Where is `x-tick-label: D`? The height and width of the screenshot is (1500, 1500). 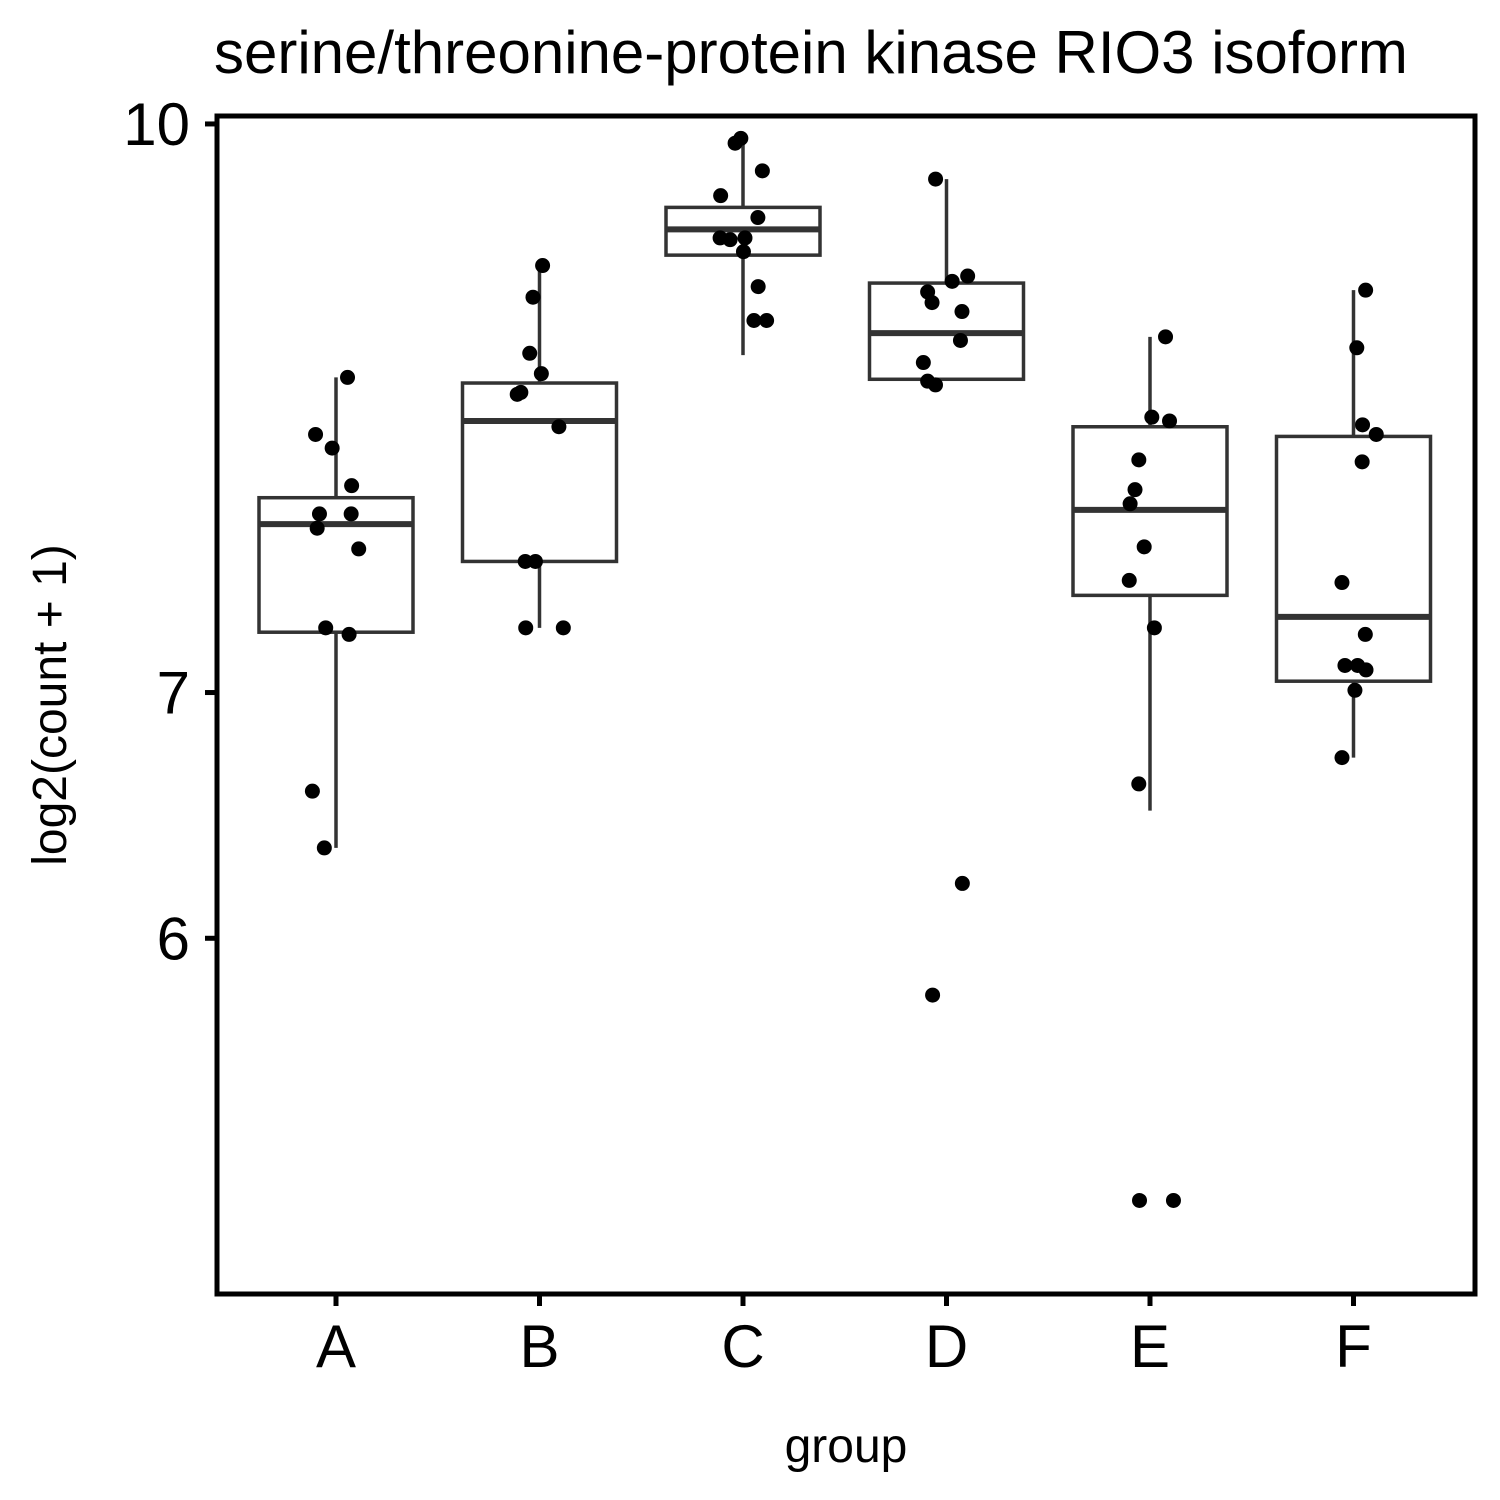 x-tick-label: D is located at coordinates (946, 1346).